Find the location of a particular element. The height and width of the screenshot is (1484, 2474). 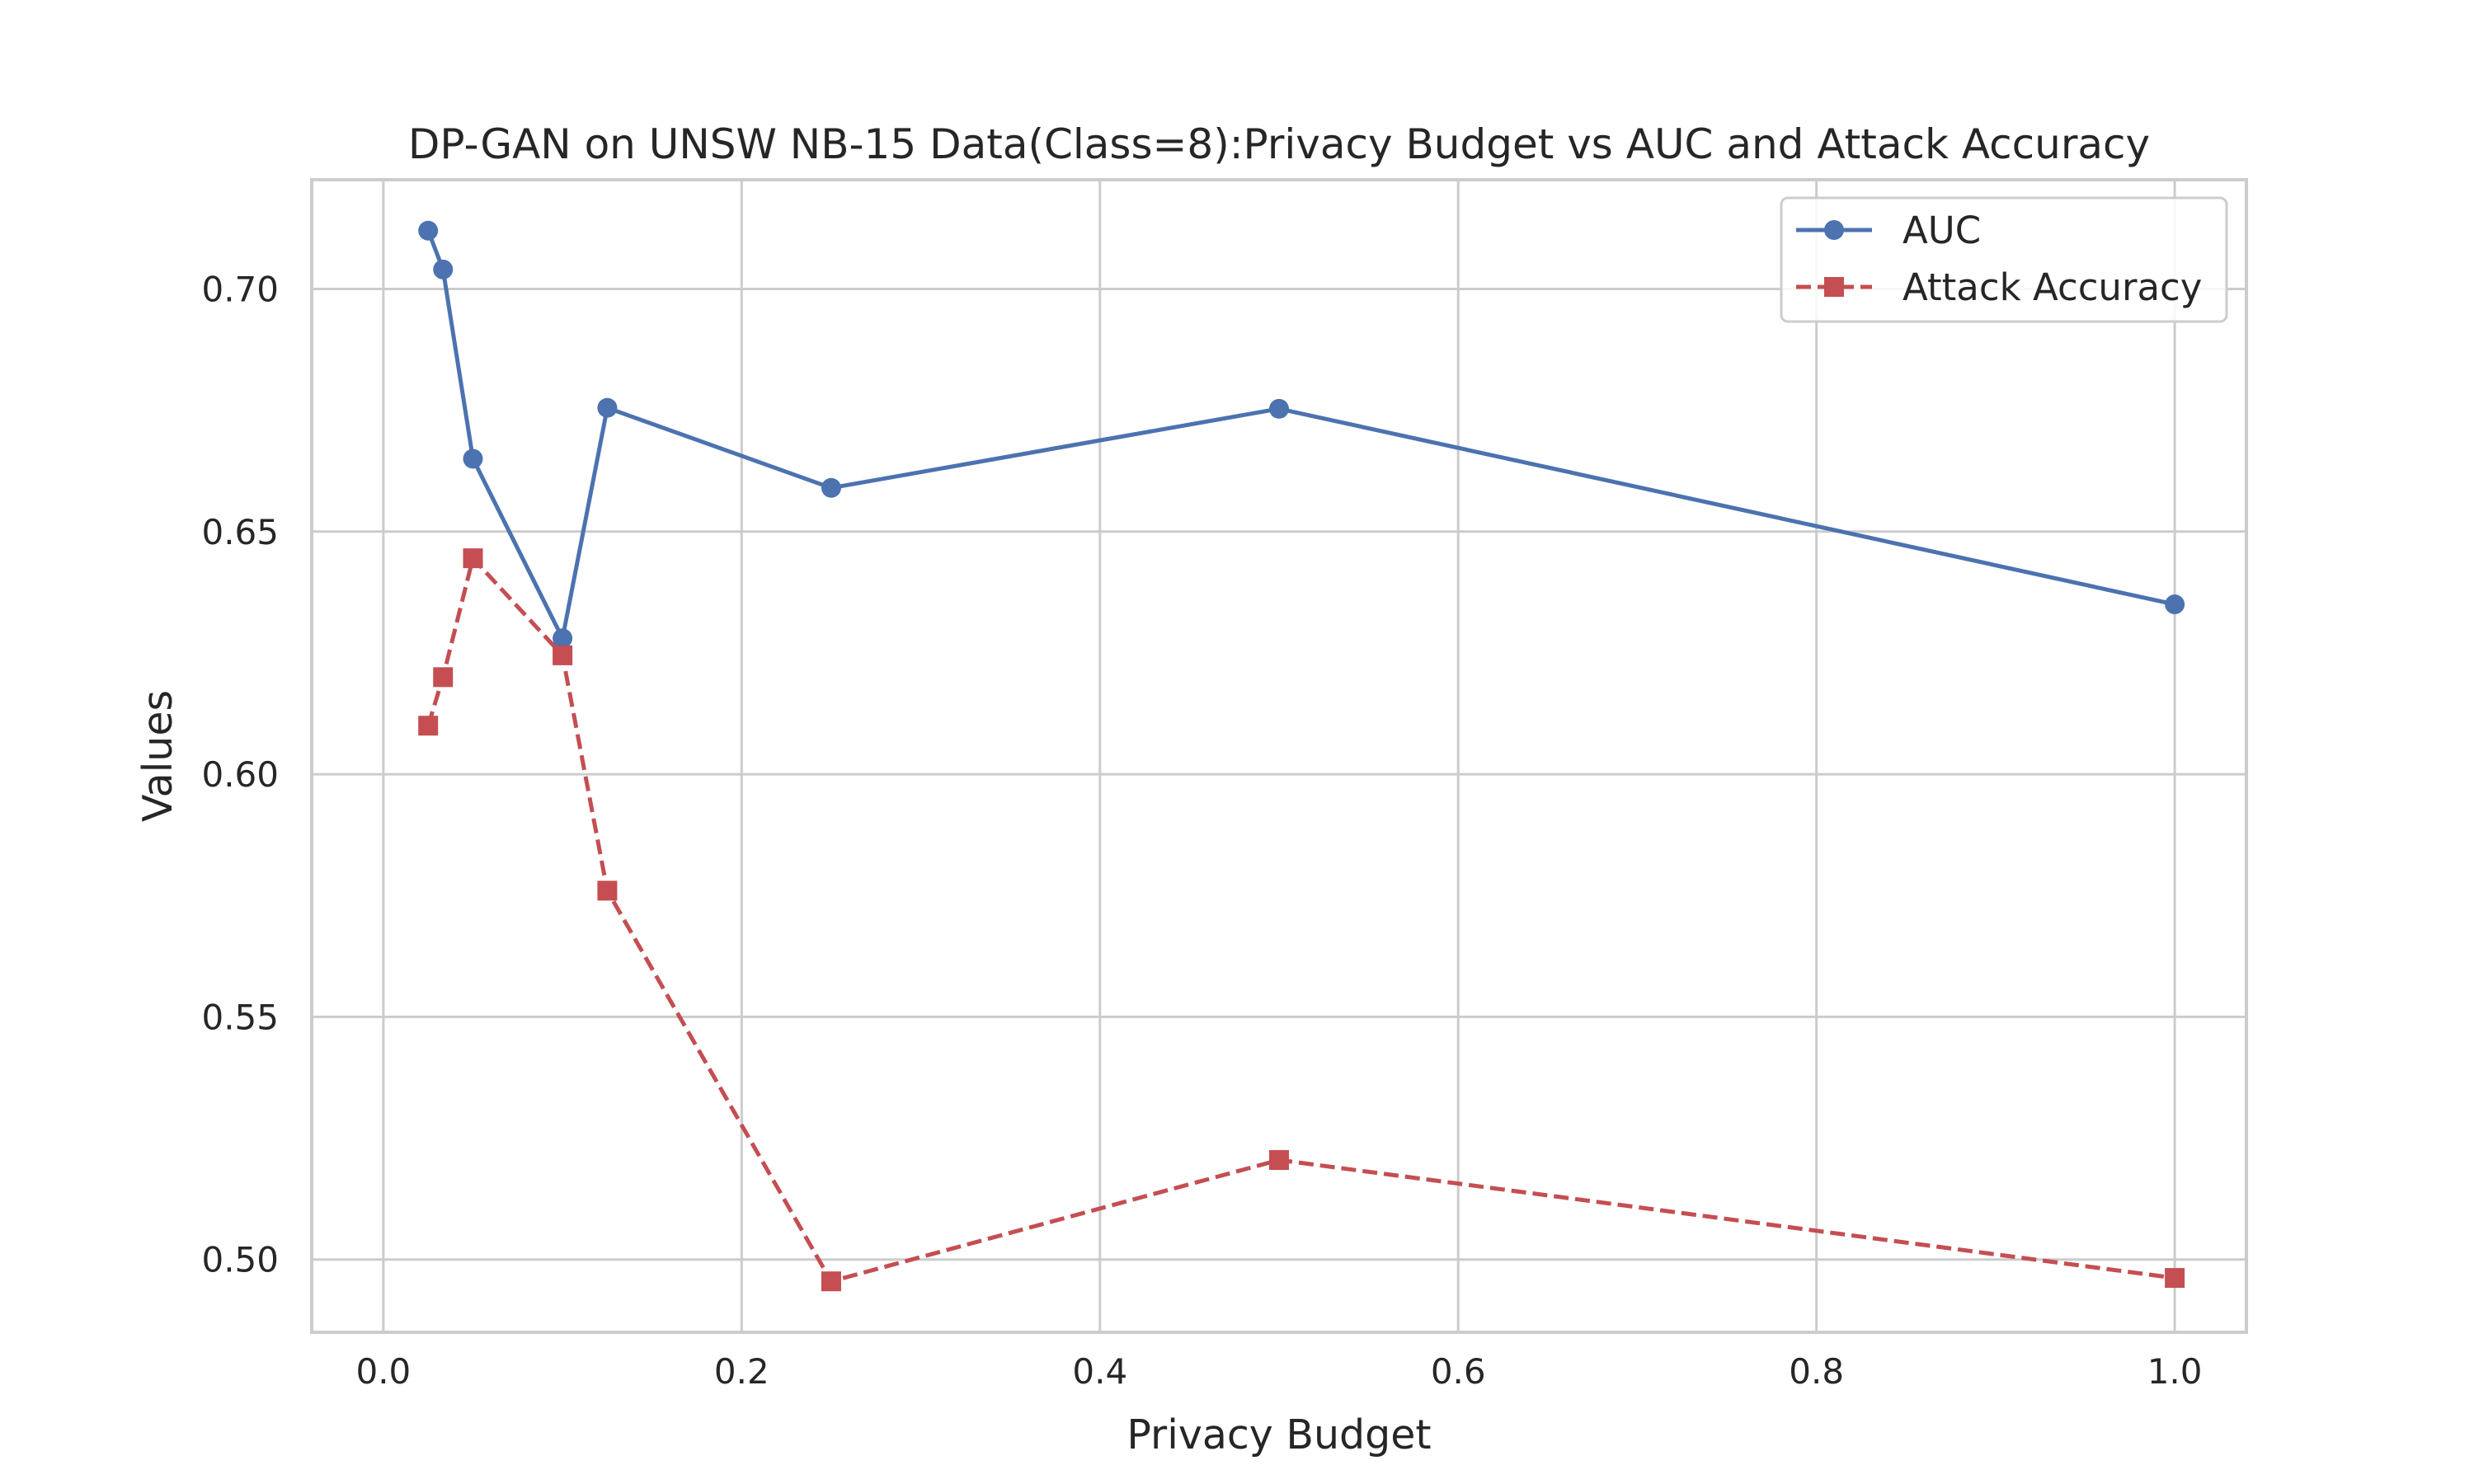

x-axis-label: Privacy Budget is located at coordinates (1278, 1434).